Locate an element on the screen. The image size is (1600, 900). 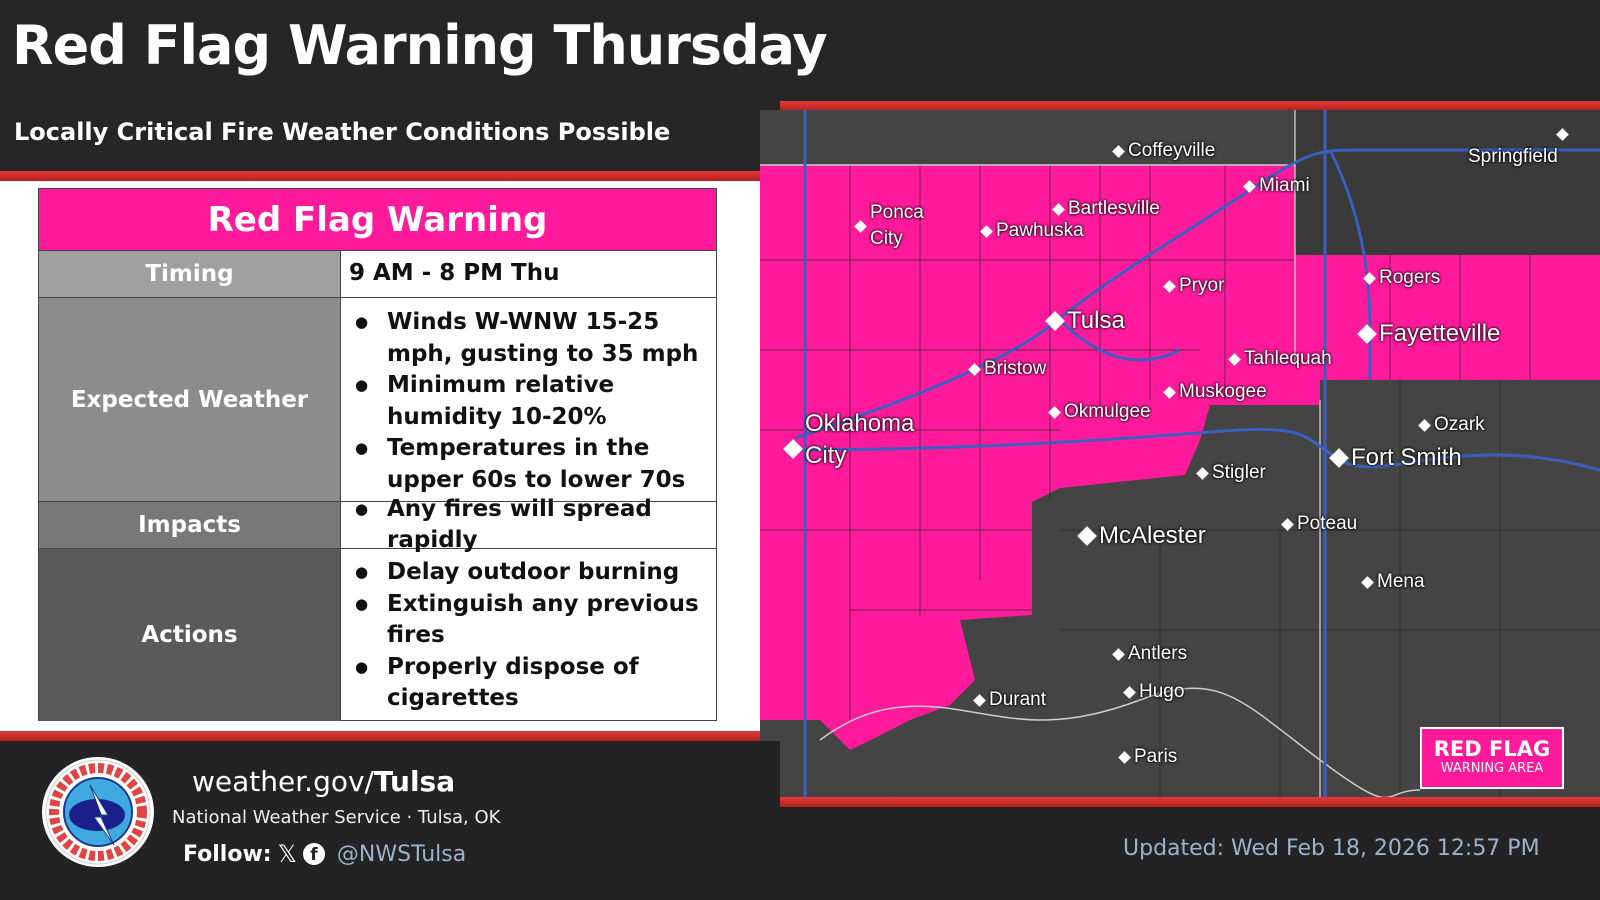
social-handle: @NWSTulsa is located at coordinates (401, 854).